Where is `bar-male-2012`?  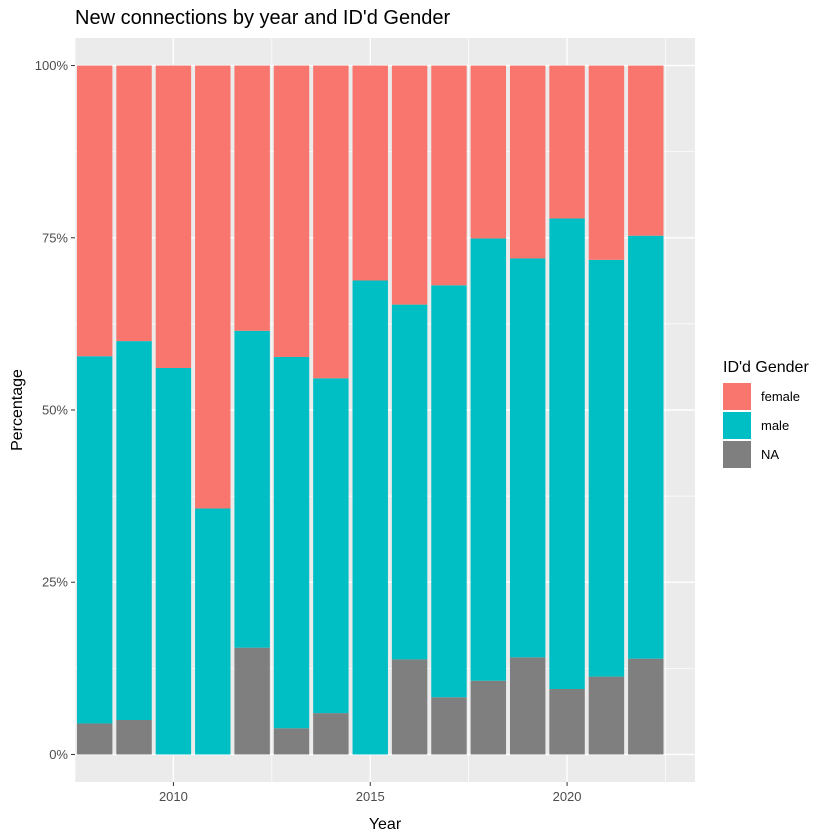 bar-male-2012 is located at coordinates (252, 489).